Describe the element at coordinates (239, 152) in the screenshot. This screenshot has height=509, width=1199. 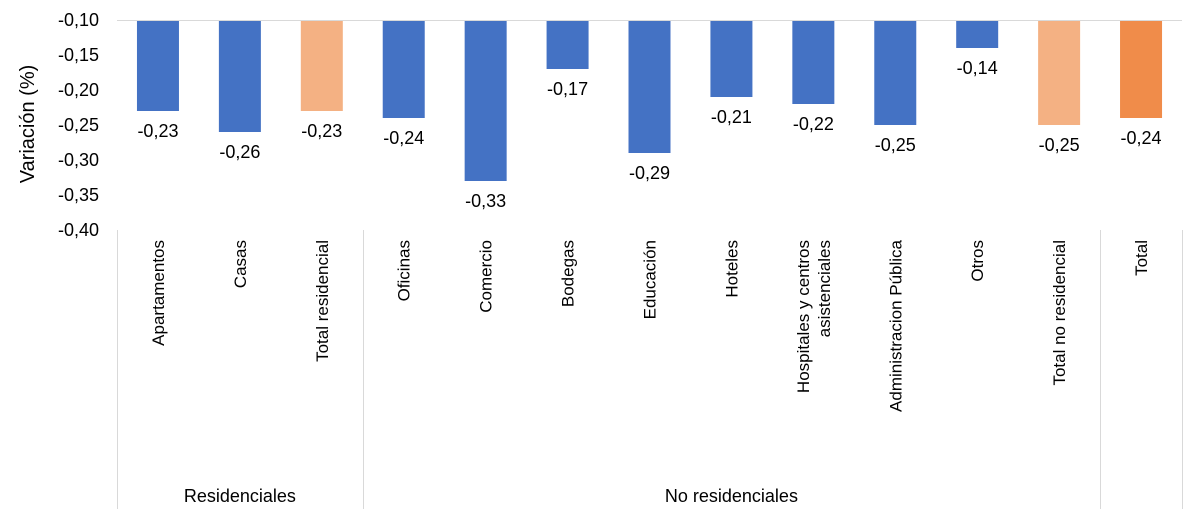
I see `data-label: -0,26` at that location.